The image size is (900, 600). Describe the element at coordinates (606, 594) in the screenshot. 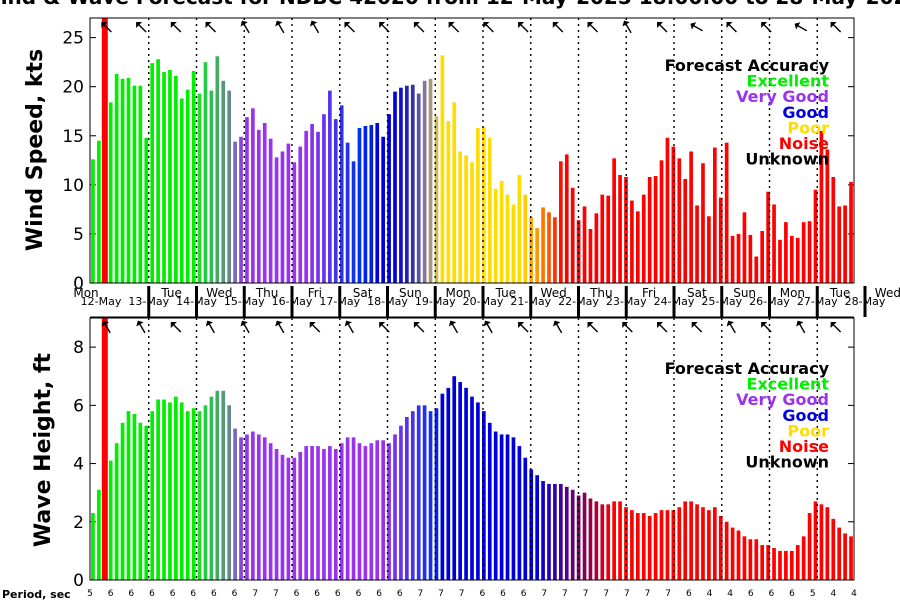

I see `period-value: 7` at that location.